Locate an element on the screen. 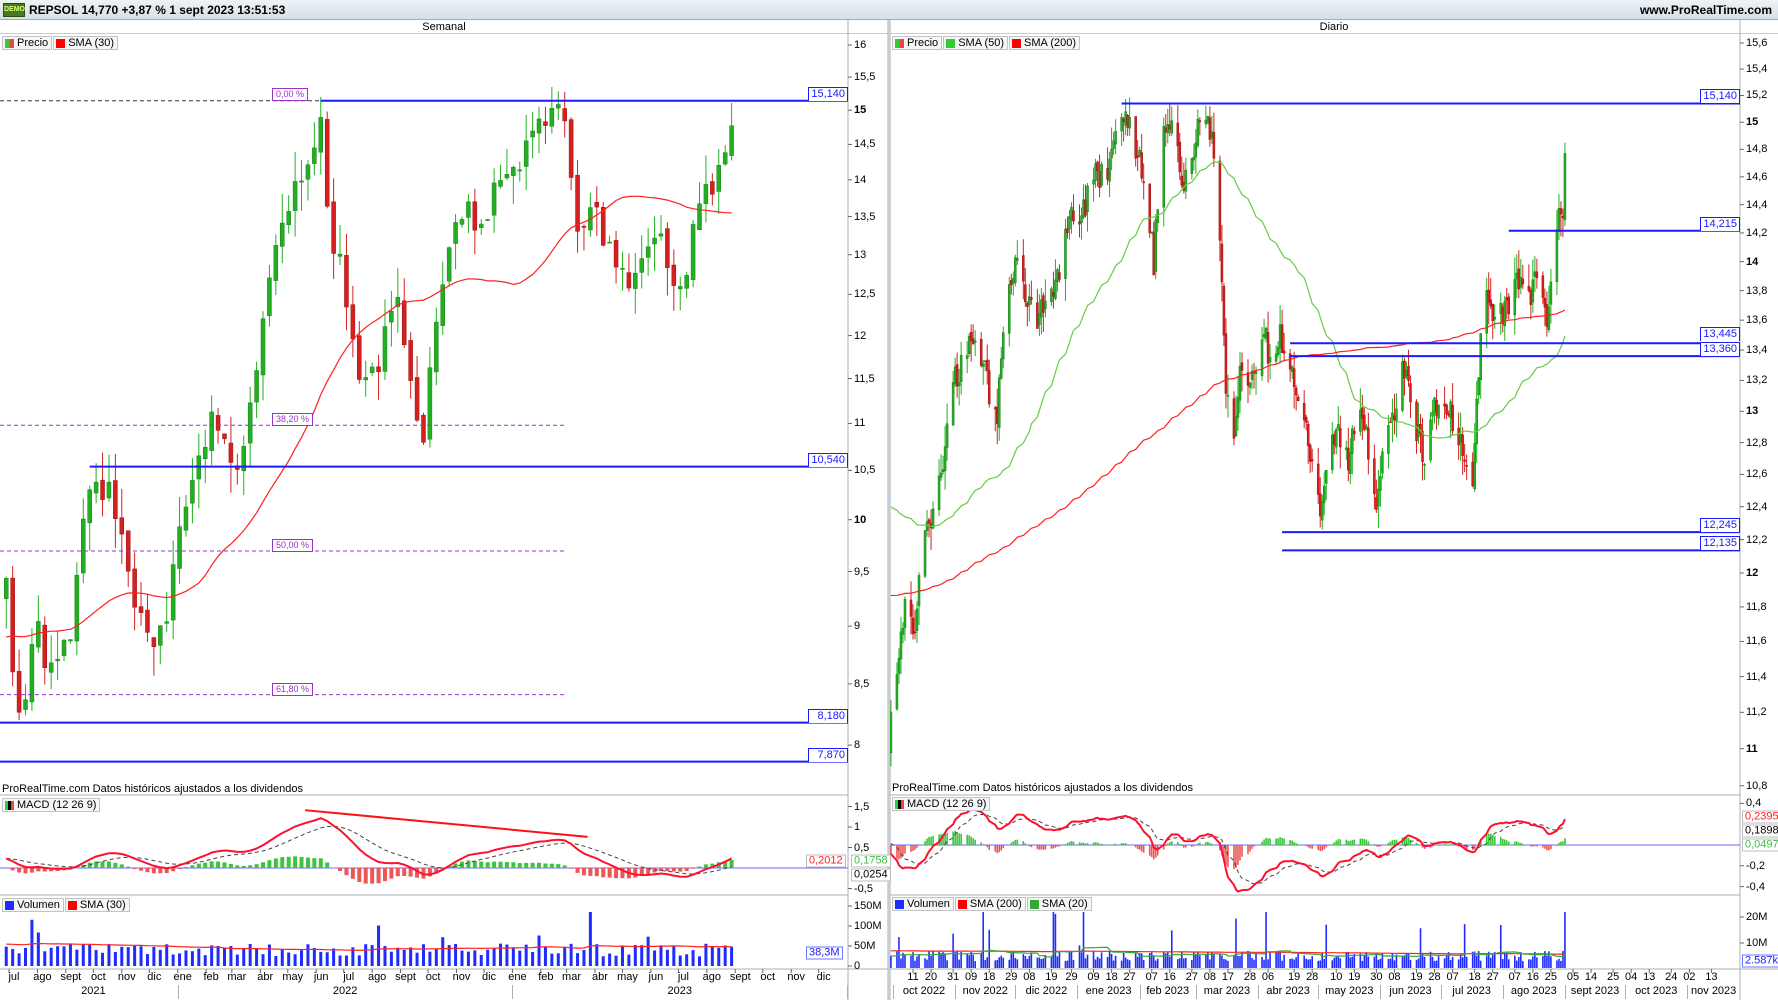  price-axis-label: 12 is located at coordinates (860, 335).